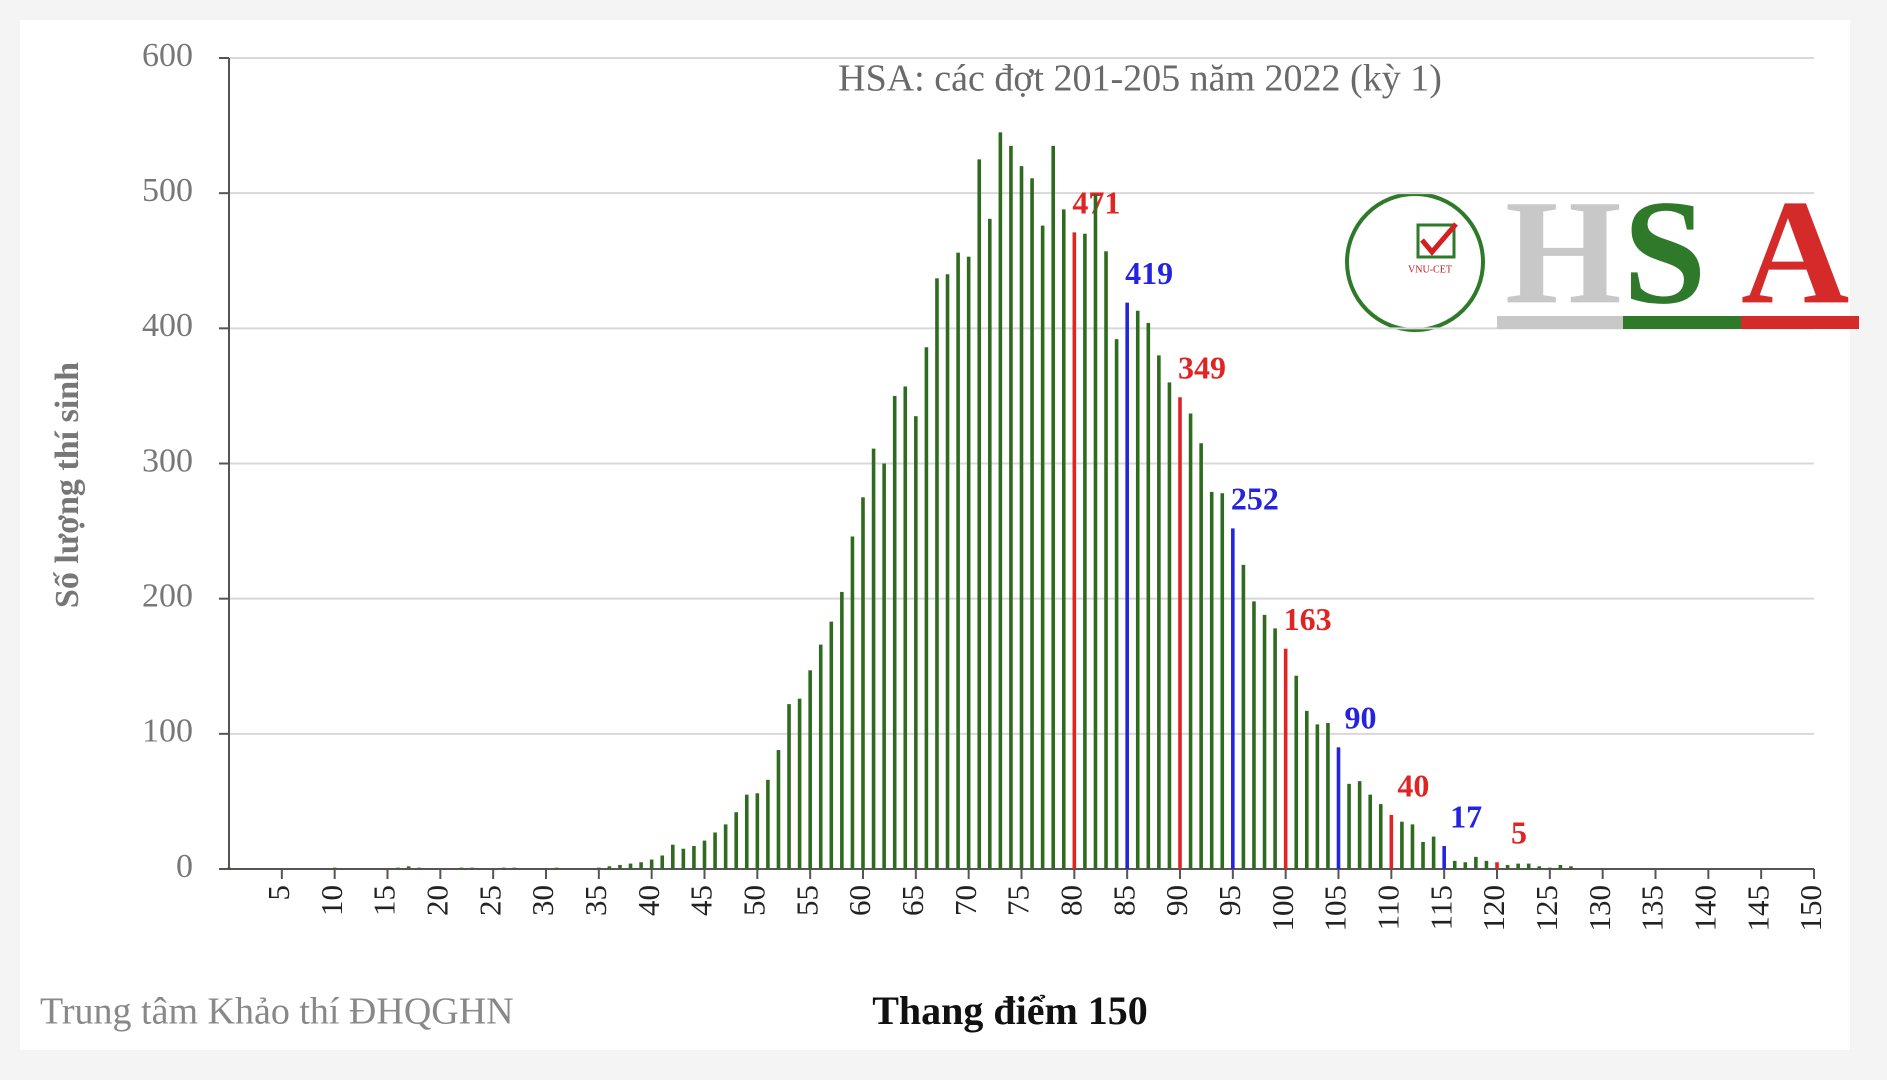 This screenshot has height=1080, width=1887. What do you see at coordinates (1493, 908) in the screenshot?
I see `x-tick-label: 120` at bounding box center [1493, 908].